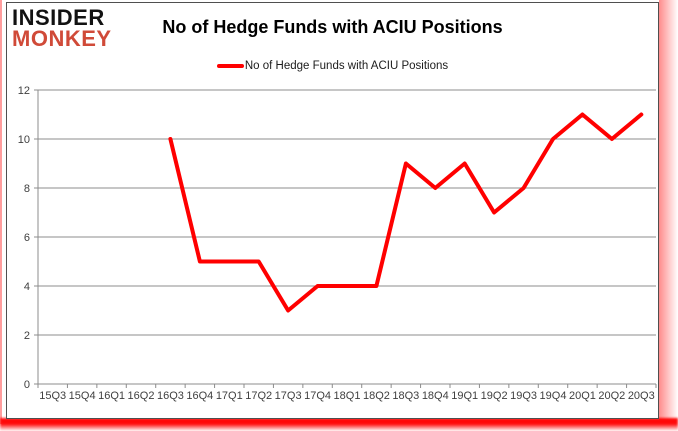  What do you see at coordinates (27, 336) in the screenshot?
I see `svg-text: 2` at bounding box center [27, 336].